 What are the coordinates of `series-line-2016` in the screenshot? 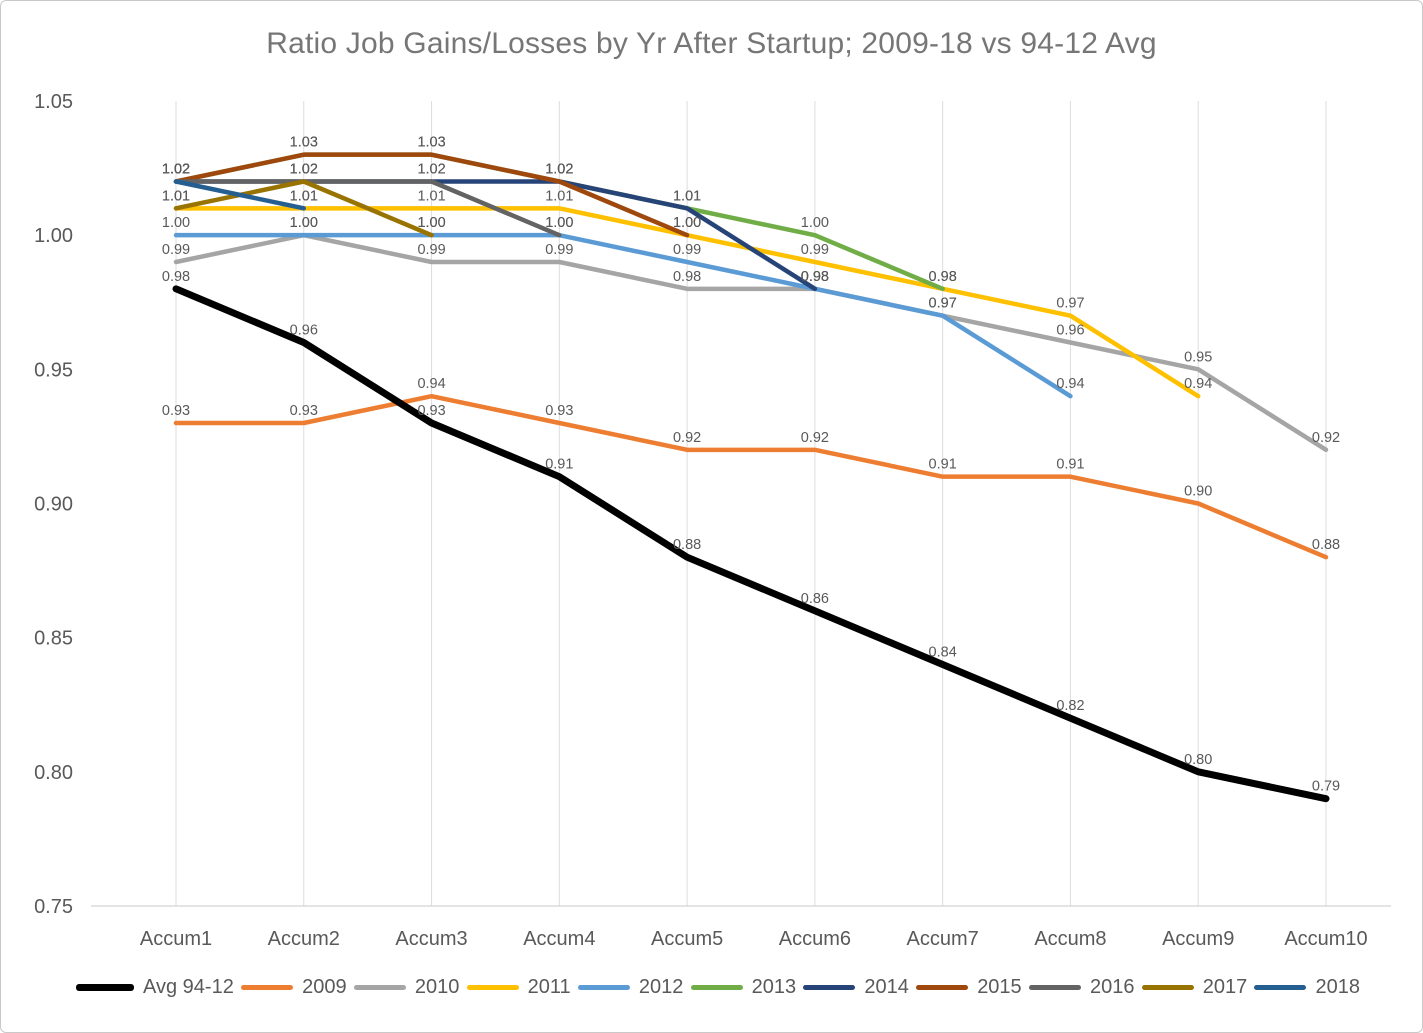 It's located at (367, 208).